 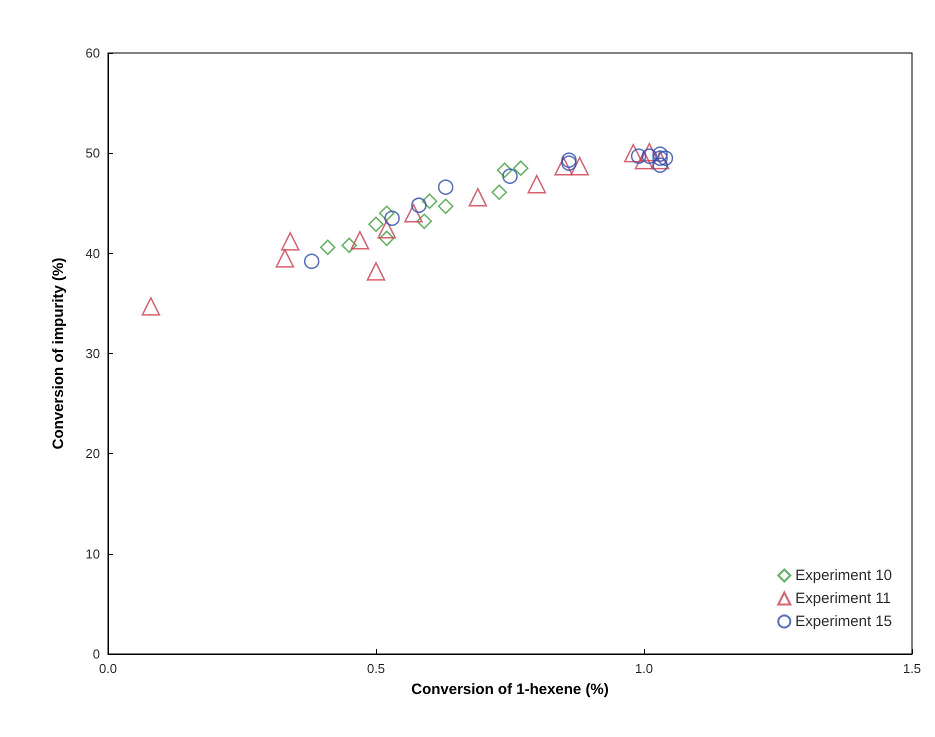 What do you see at coordinates (510, 689) in the screenshot?
I see `x-axis-title: Conversion of 1-hexene (%)` at bounding box center [510, 689].